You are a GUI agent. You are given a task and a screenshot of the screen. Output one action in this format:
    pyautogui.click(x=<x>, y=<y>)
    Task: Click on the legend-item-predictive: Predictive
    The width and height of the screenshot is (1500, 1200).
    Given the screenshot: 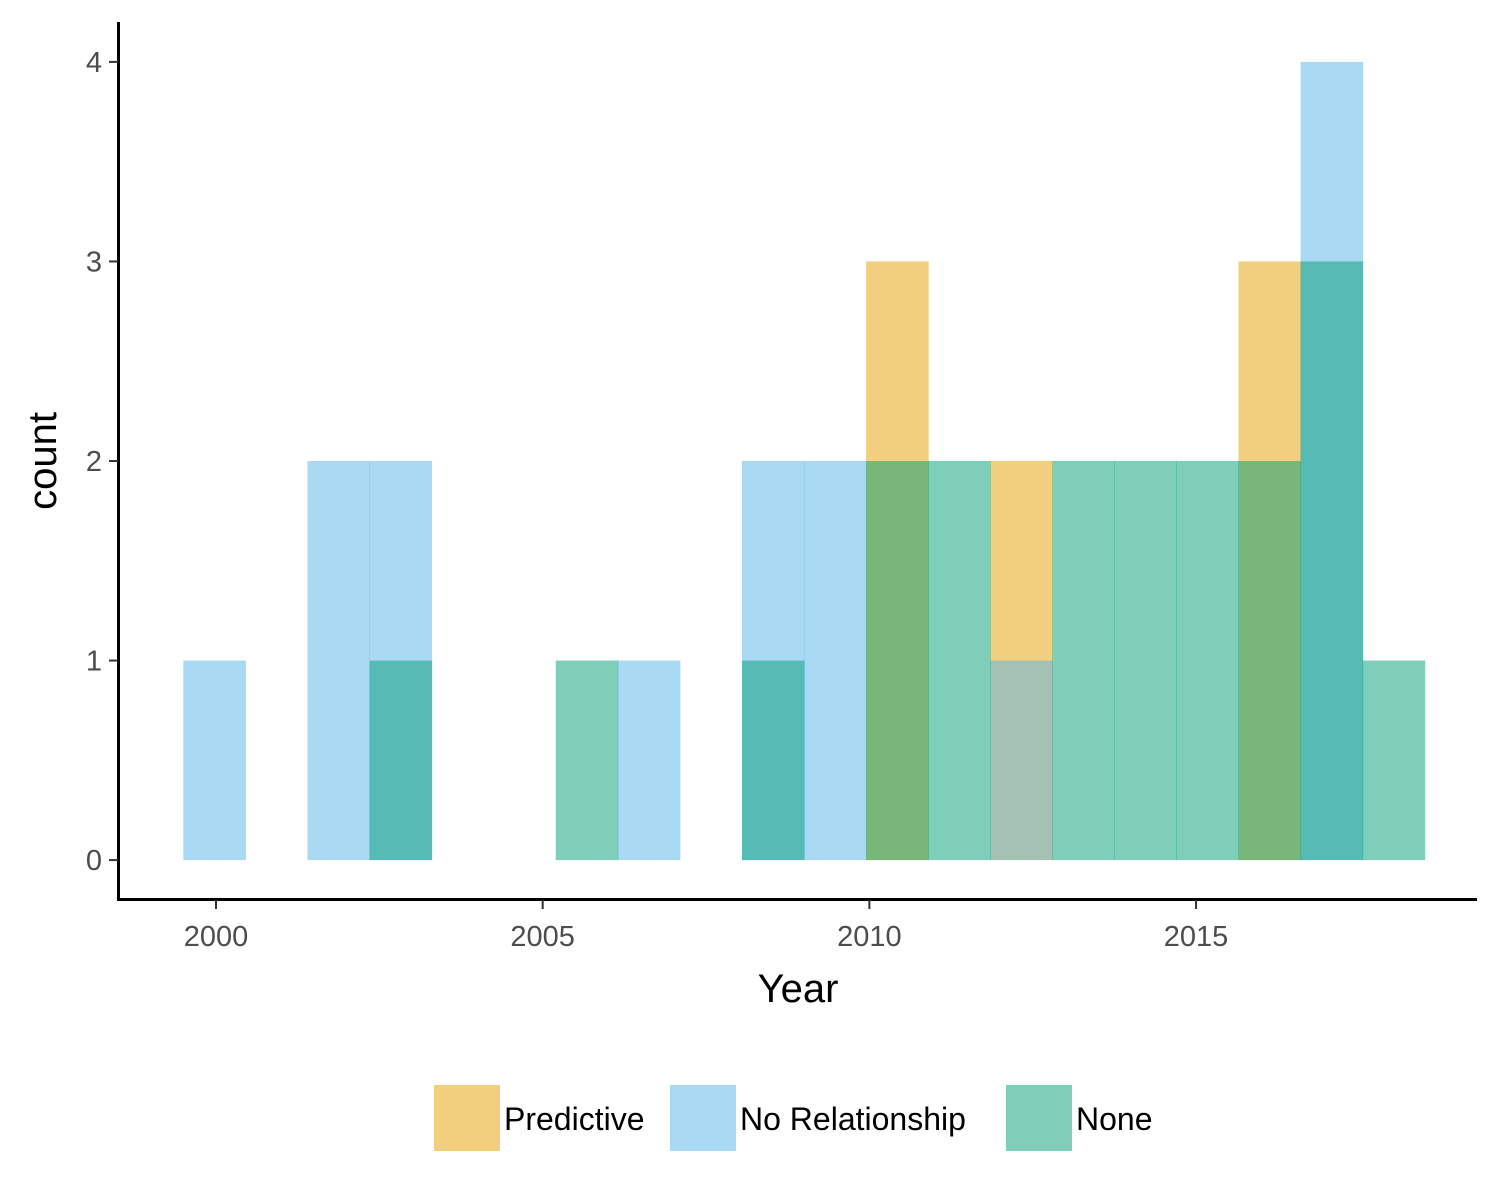 What is the action you would take?
    pyautogui.click(x=539, y=1118)
    